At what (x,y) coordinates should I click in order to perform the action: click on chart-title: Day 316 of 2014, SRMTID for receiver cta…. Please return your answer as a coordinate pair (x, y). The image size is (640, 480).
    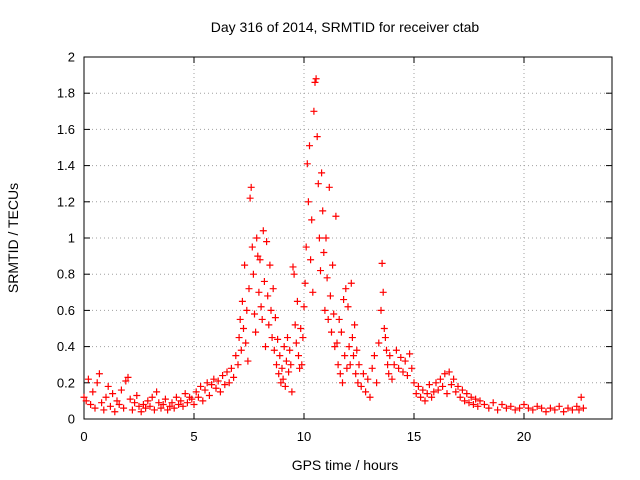
    Looking at the image, I should click on (345, 27).